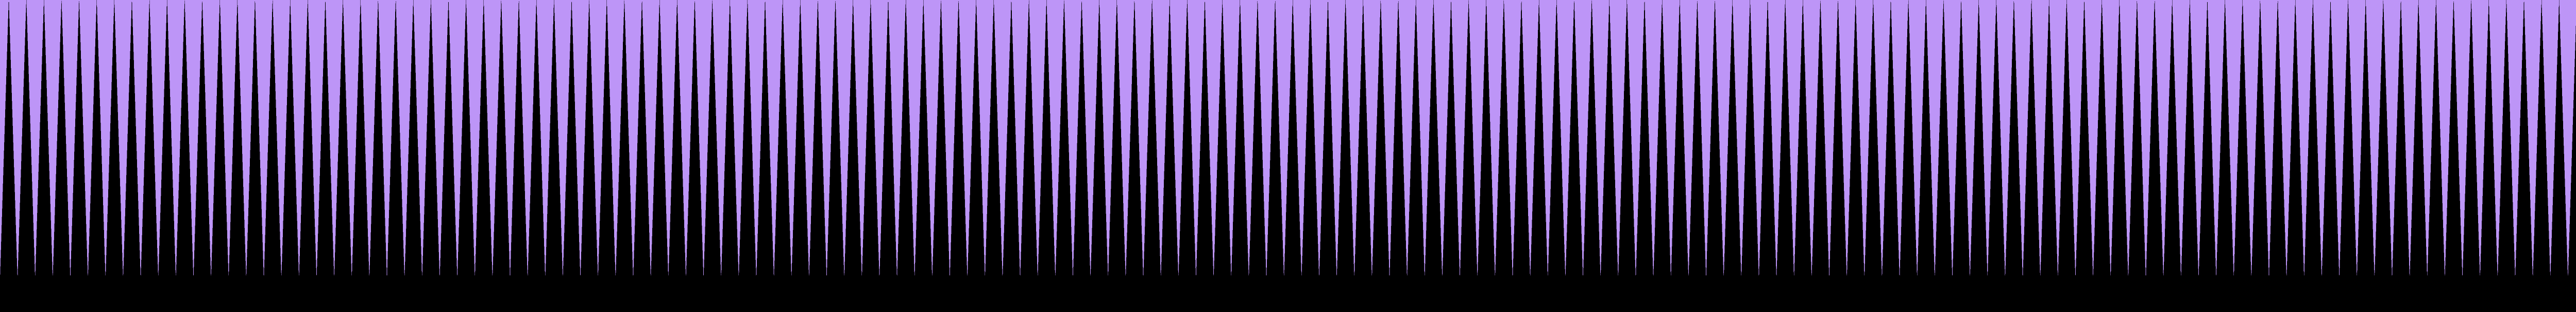 This screenshot has width=2576, height=312. What do you see at coordinates (1288, 293) in the screenshot?
I see `black-footer-band` at bounding box center [1288, 293].